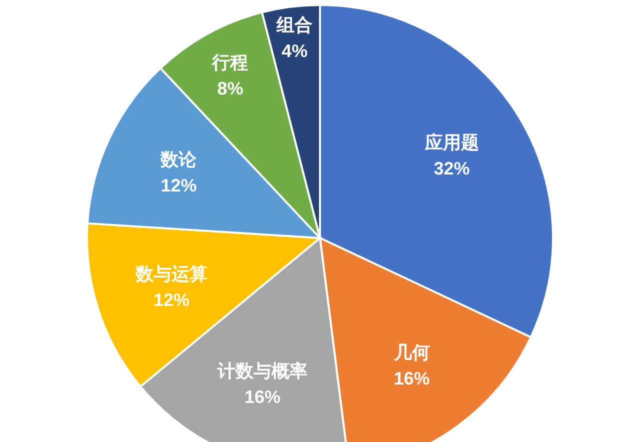 The height and width of the screenshot is (442, 639). I want to click on slice-label: 数与运算, so click(171, 274).